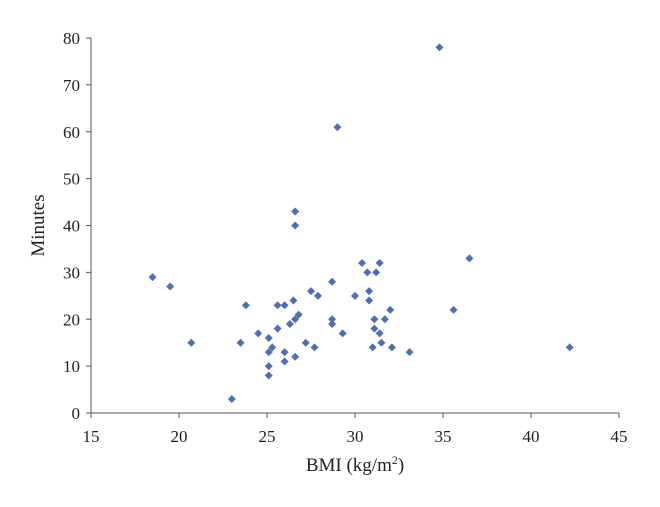 This screenshot has height=507, width=660. What do you see at coordinates (71, 319) in the screenshot?
I see `y-tick-label: 20` at bounding box center [71, 319].